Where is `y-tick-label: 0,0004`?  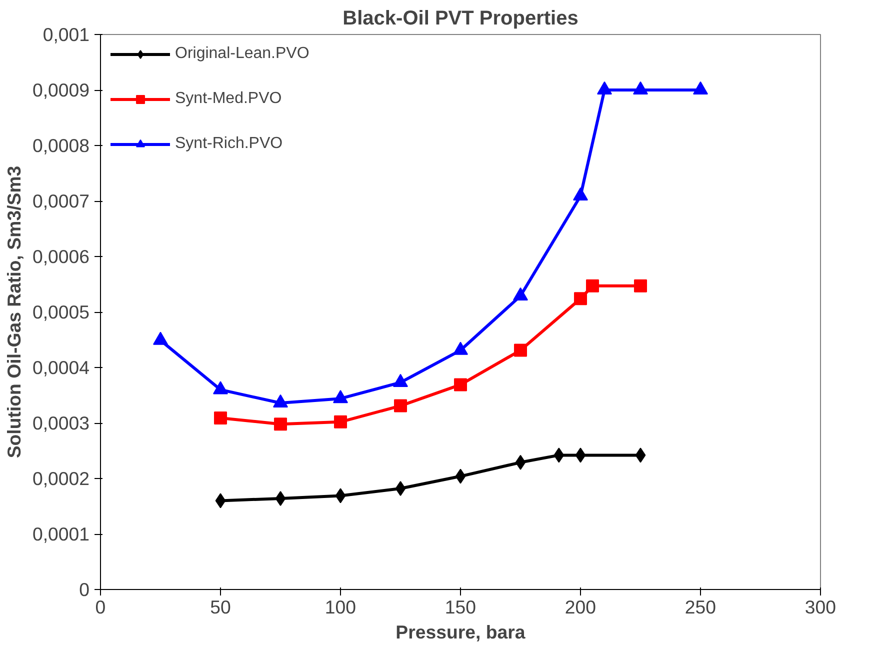
y-tick-label: 0,0004 is located at coordinates (61, 367).